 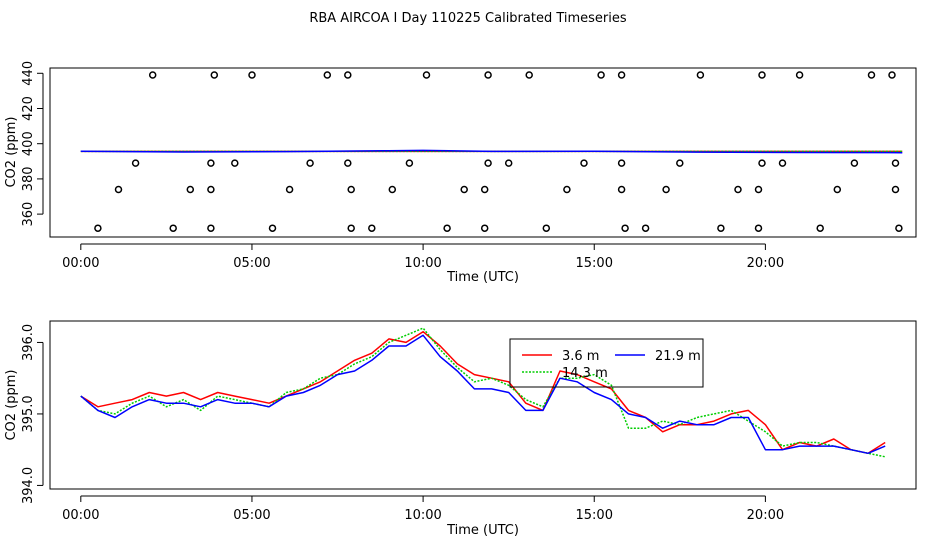 What do you see at coordinates (28, 342) in the screenshot?
I see `y-tick-label: 396.0` at bounding box center [28, 342].